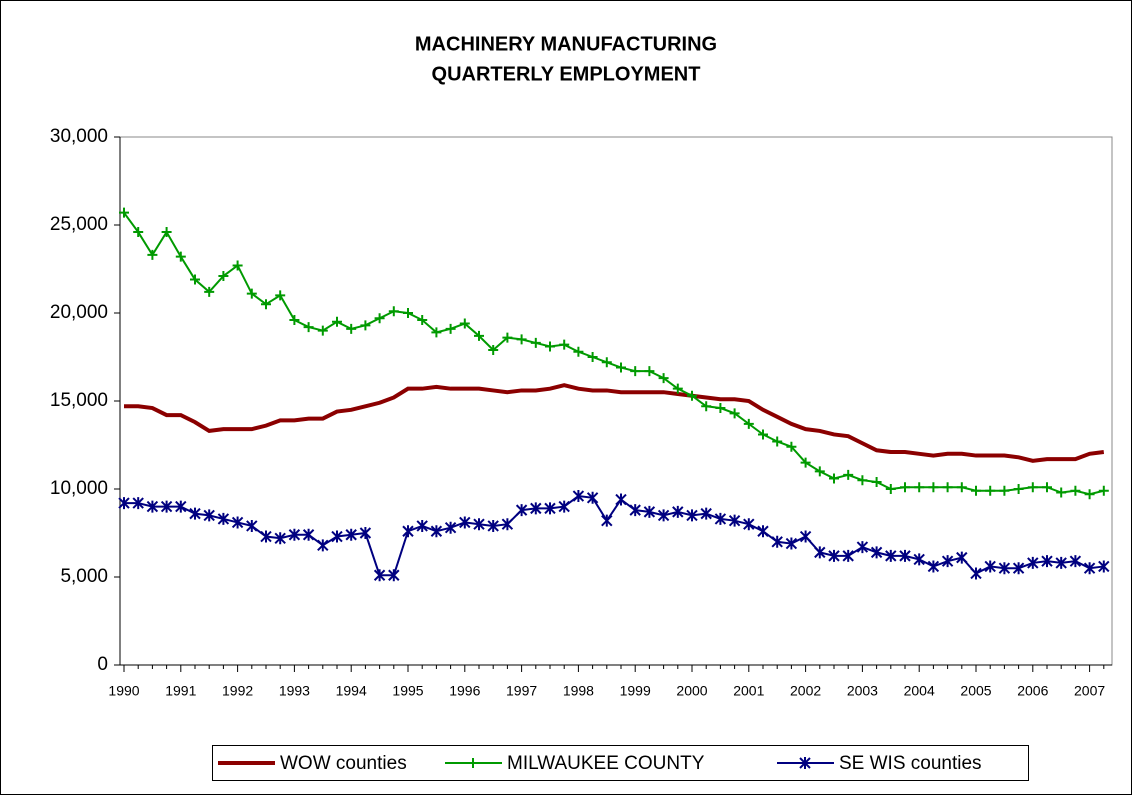  What do you see at coordinates (102, 664) in the screenshot?
I see `y-tick-label: 0` at bounding box center [102, 664].